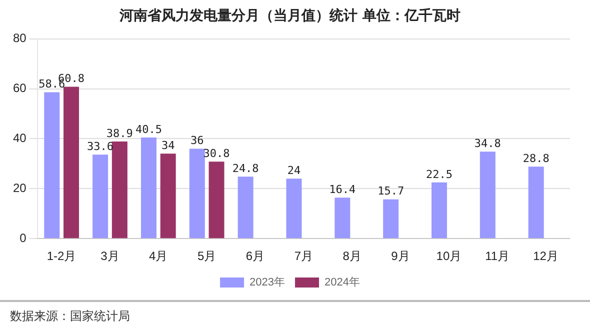 This screenshot has height=330, width=590. Describe the element at coordinates (148, 129) in the screenshot. I see `data-label: 40.5` at that location.